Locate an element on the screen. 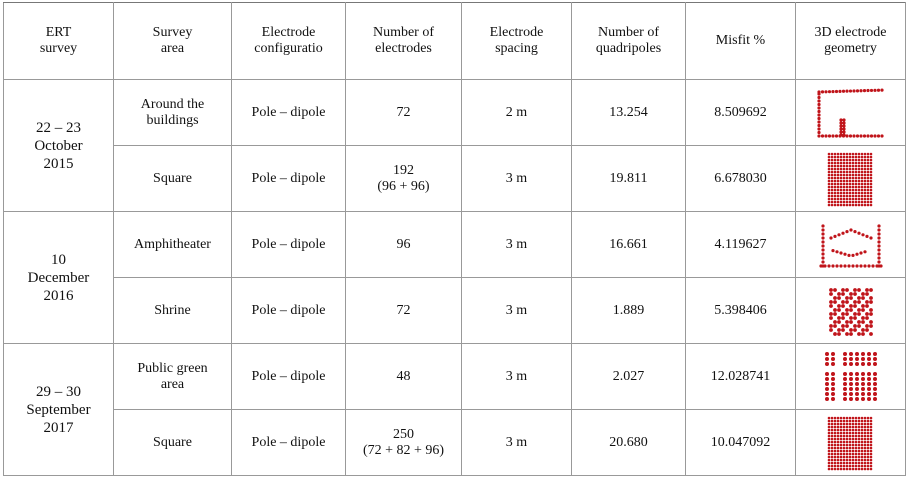  cell-line: 72 is located at coordinates (403, 112).